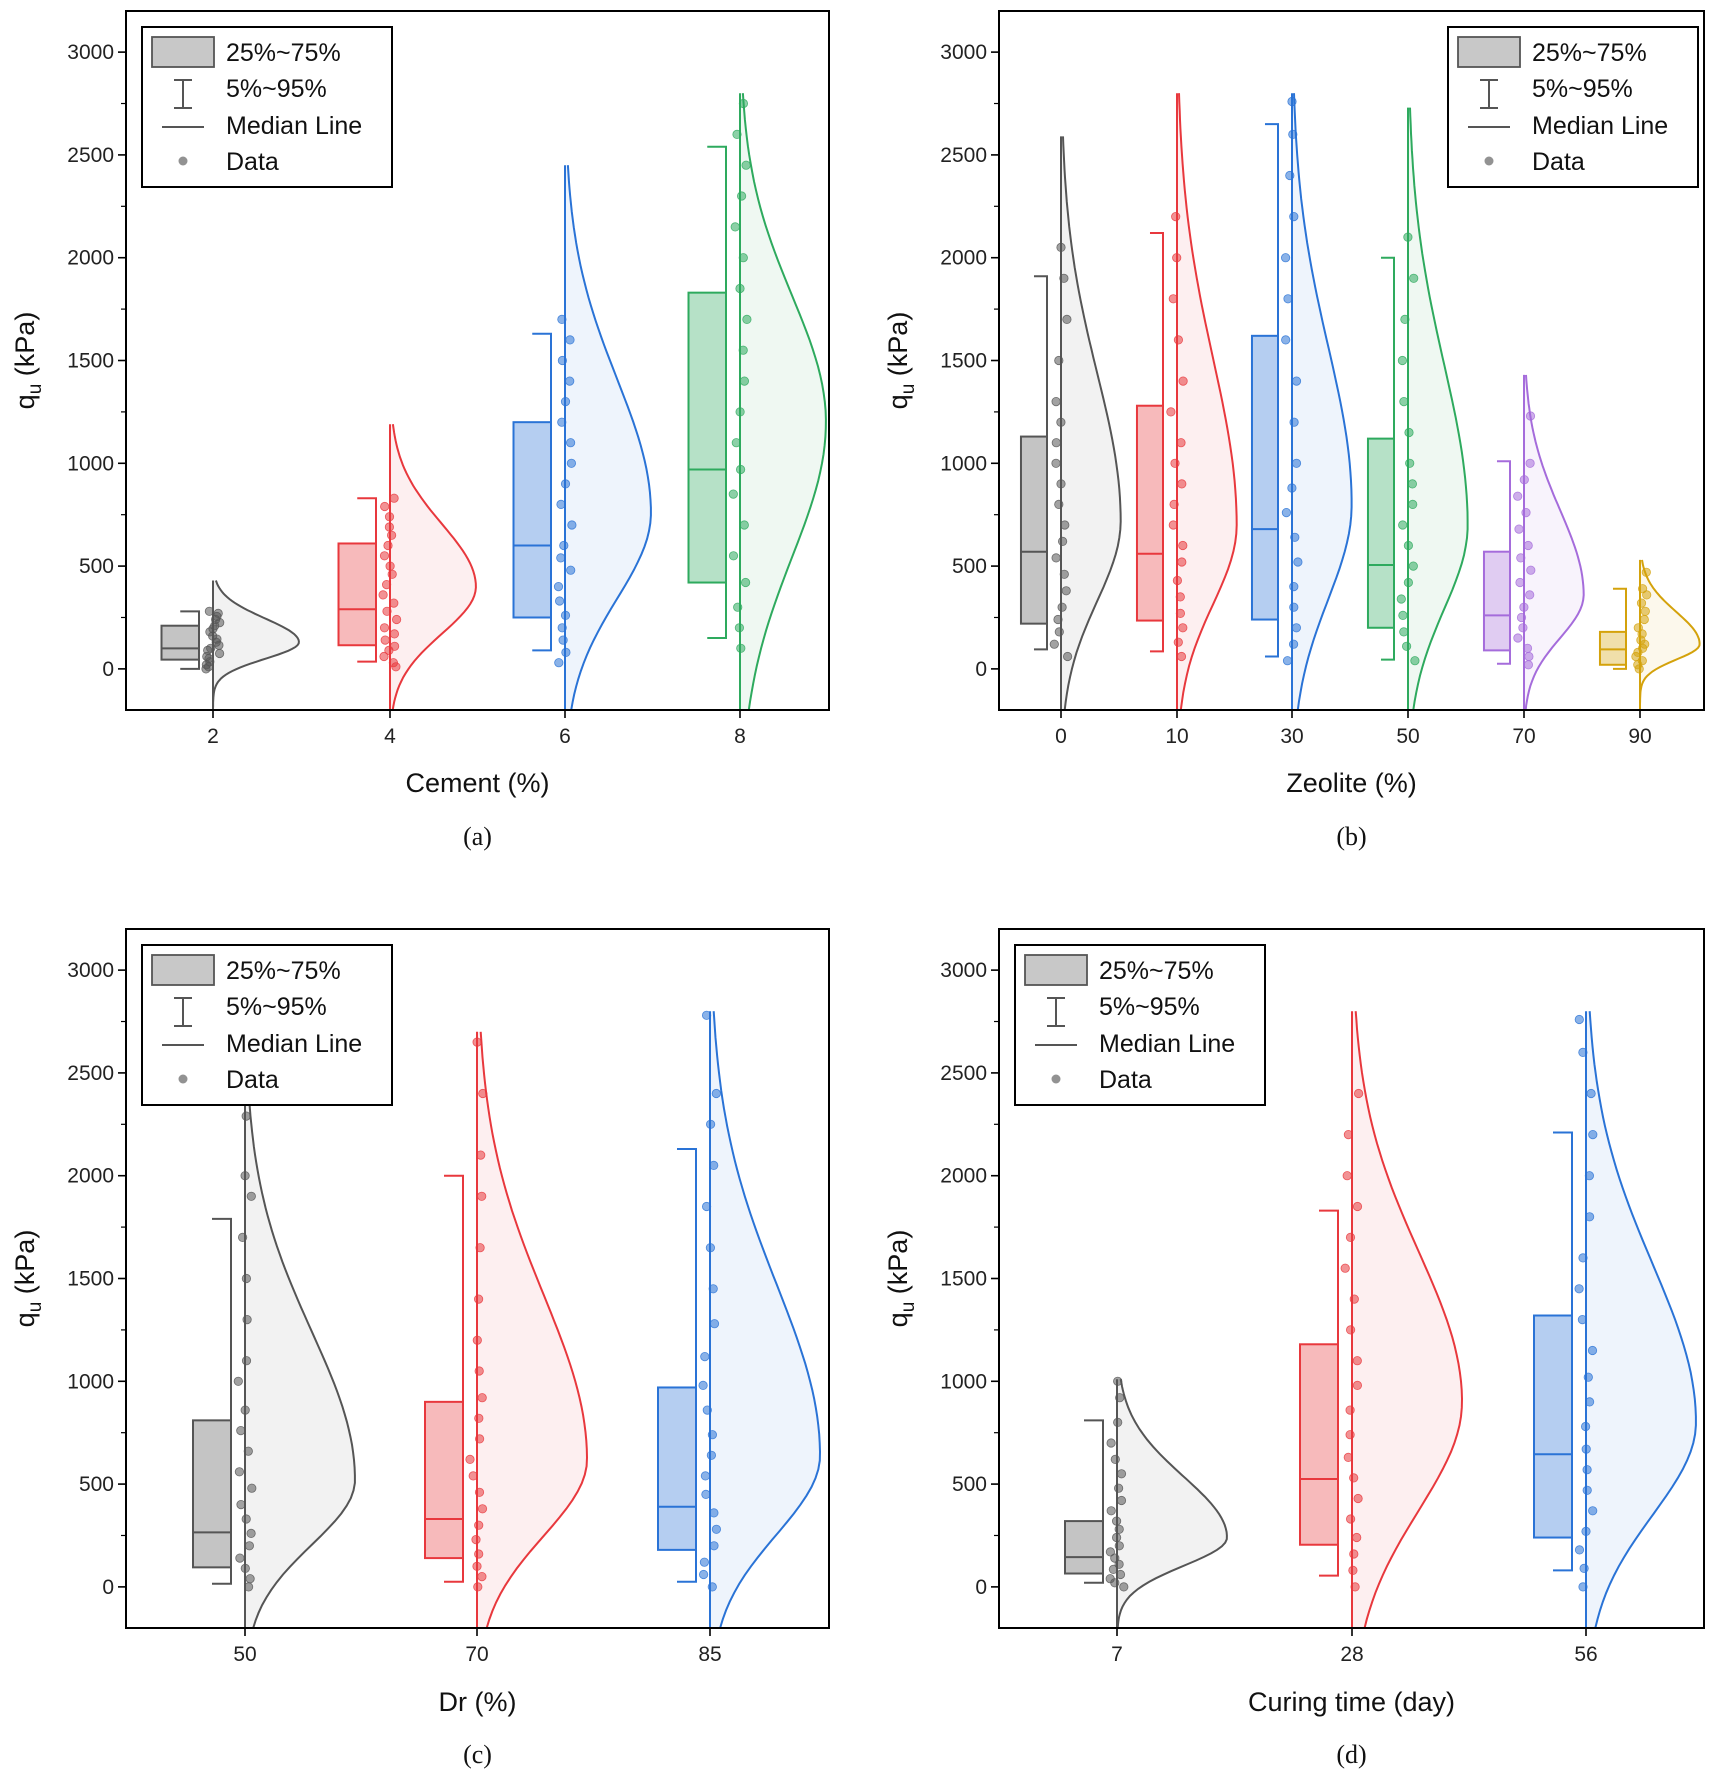 The image size is (1713, 1782). I want to click on y-tick-label: 1500, so click(963, 1279).